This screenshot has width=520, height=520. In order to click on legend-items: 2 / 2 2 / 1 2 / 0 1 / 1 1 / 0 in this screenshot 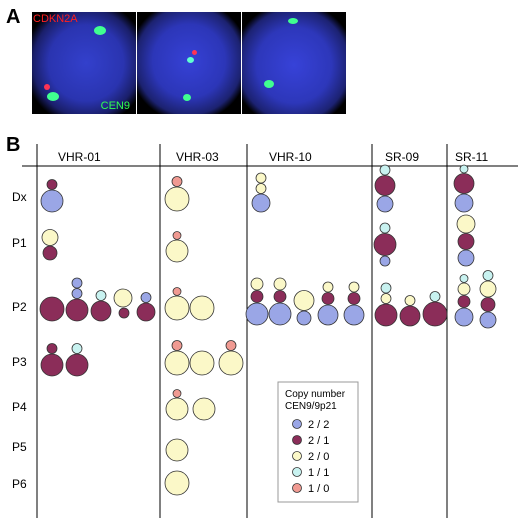, I will do `click(310, 457)`.